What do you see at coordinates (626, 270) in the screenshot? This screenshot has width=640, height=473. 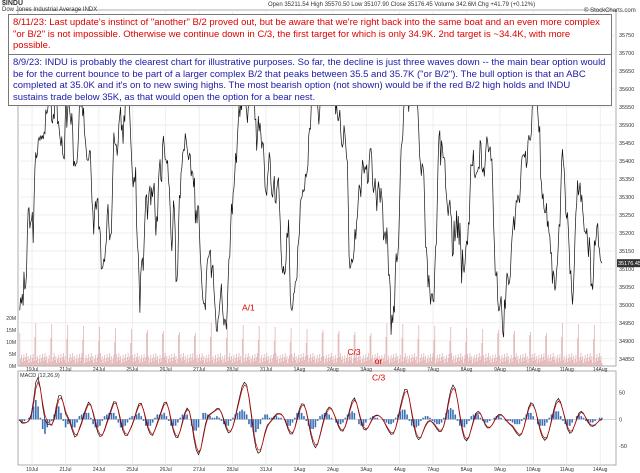 I see `price-tick-label: 35100` at bounding box center [626, 270].